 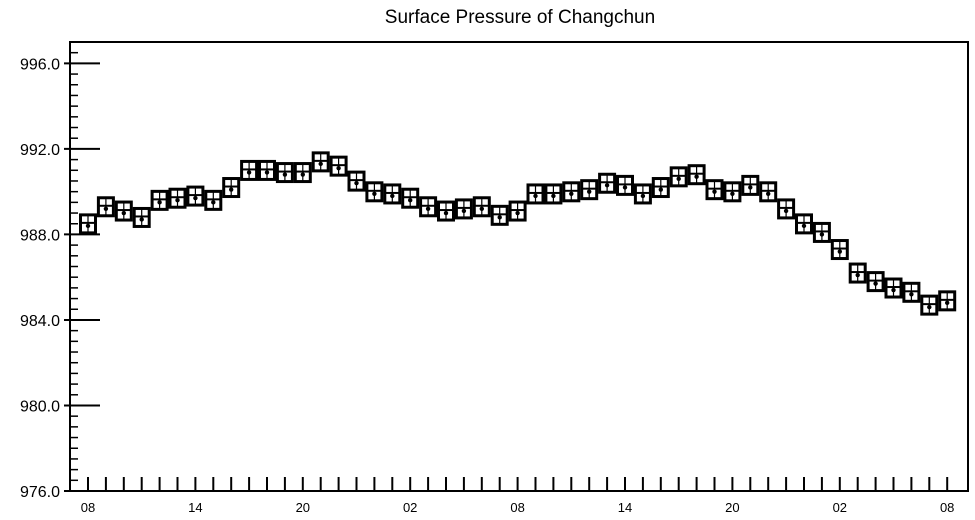 What do you see at coordinates (40, 64) in the screenshot?
I see `y-tick-label: 996.0` at bounding box center [40, 64].